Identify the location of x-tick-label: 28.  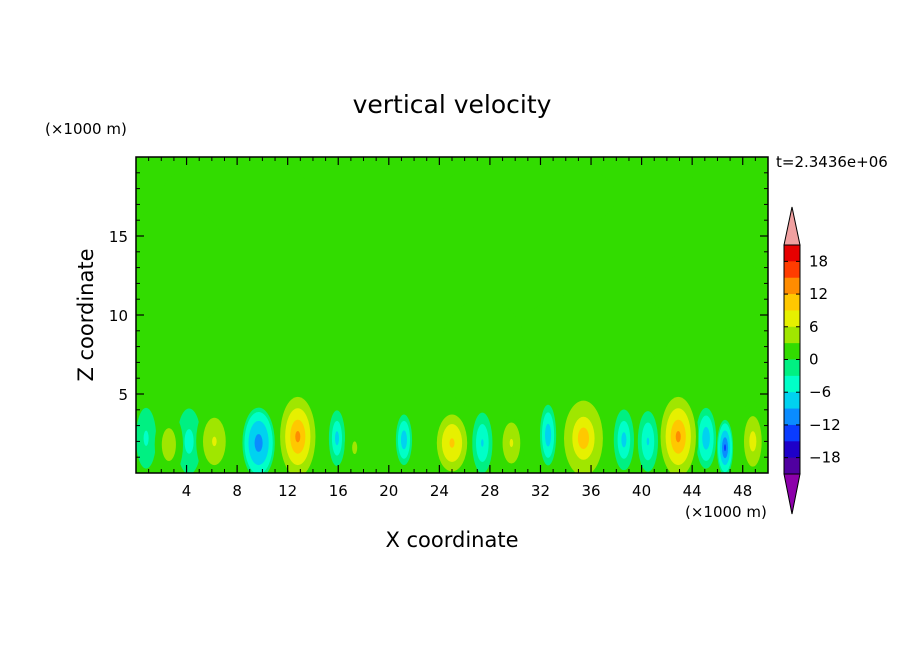
(489, 491).